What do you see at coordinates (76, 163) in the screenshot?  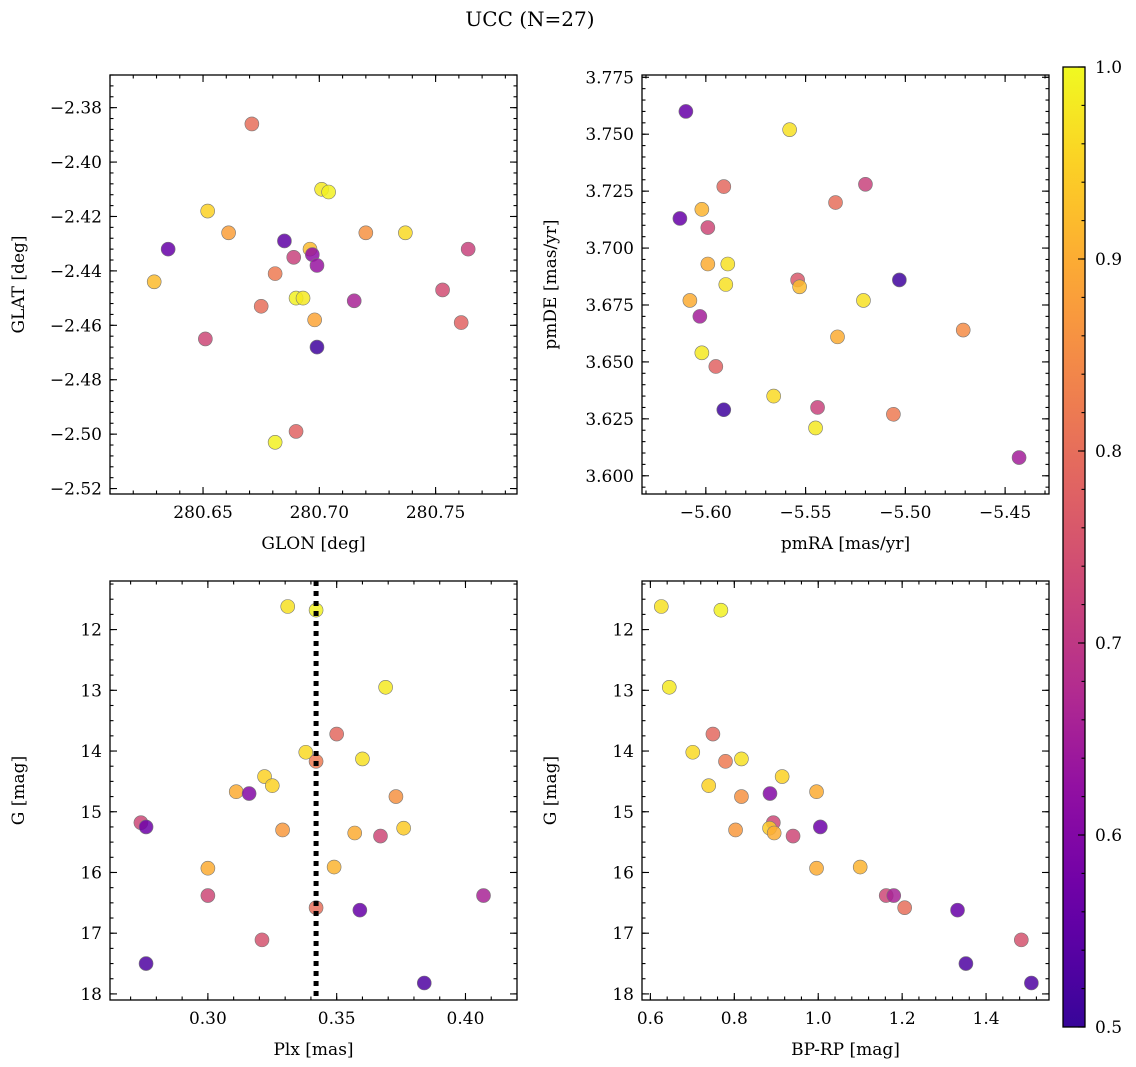 I see `y-tick-label: −2.40` at bounding box center [76, 163].